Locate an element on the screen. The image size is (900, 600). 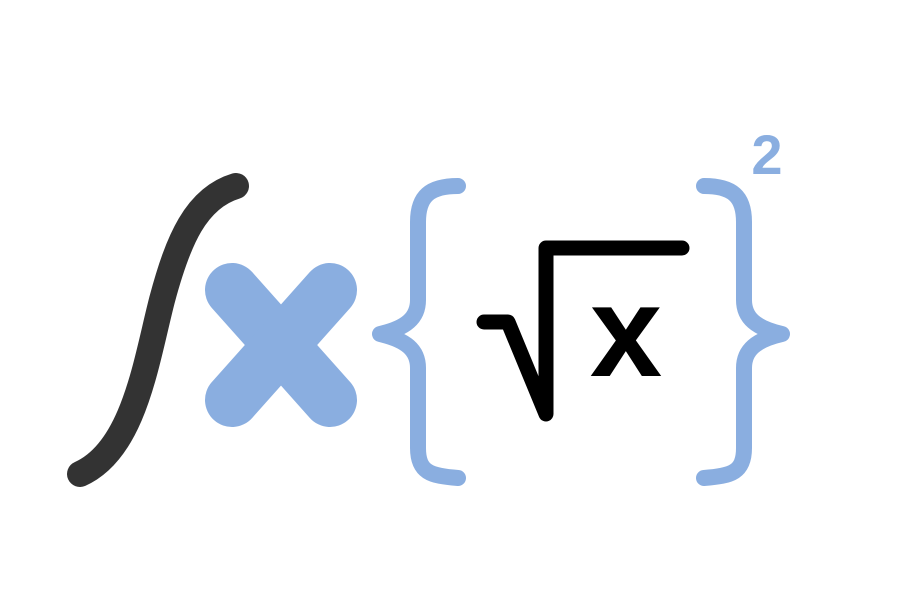
inner-variable-x: x is located at coordinates (626, 331).